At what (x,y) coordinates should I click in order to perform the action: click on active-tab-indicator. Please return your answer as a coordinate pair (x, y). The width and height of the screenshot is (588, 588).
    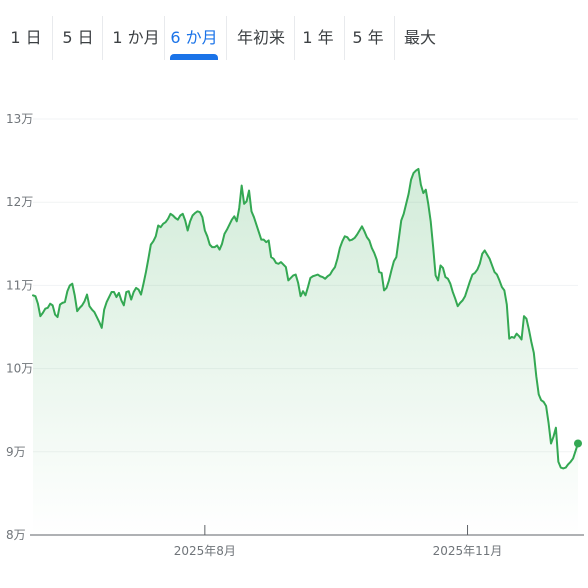
    Looking at the image, I should click on (194, 57).